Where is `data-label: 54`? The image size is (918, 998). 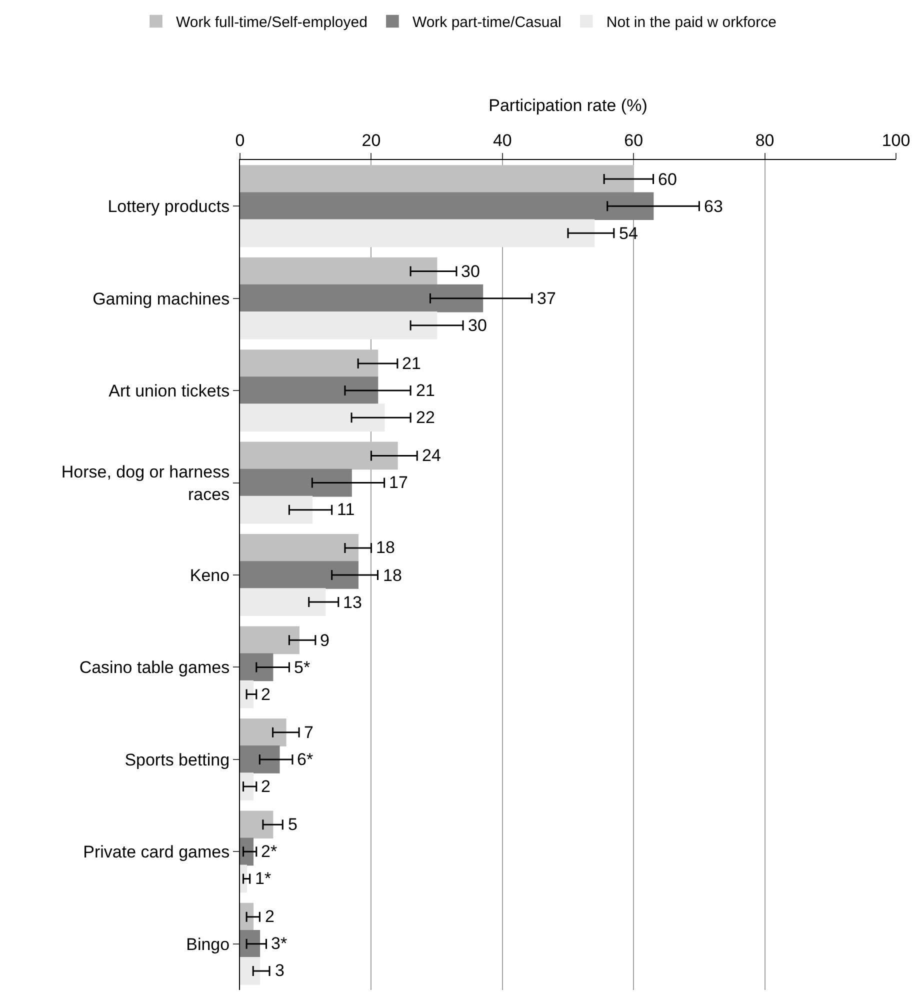
data-label: 54 is located at coordinates (628, 233).